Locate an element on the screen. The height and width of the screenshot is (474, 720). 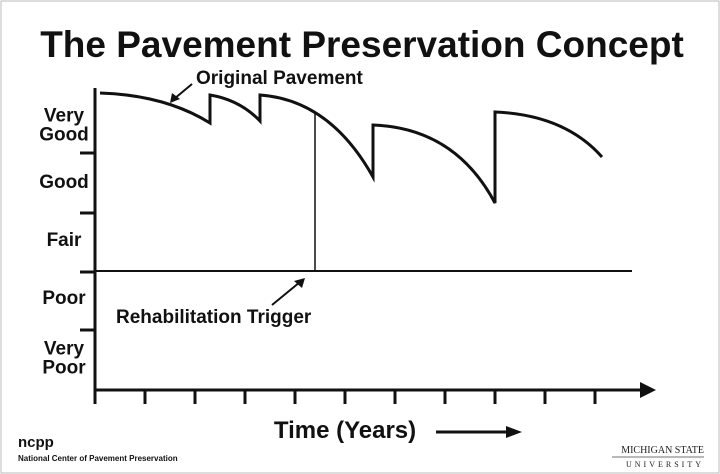
university-name: MICHIGAN STATE is located at coordinates (662, 450).